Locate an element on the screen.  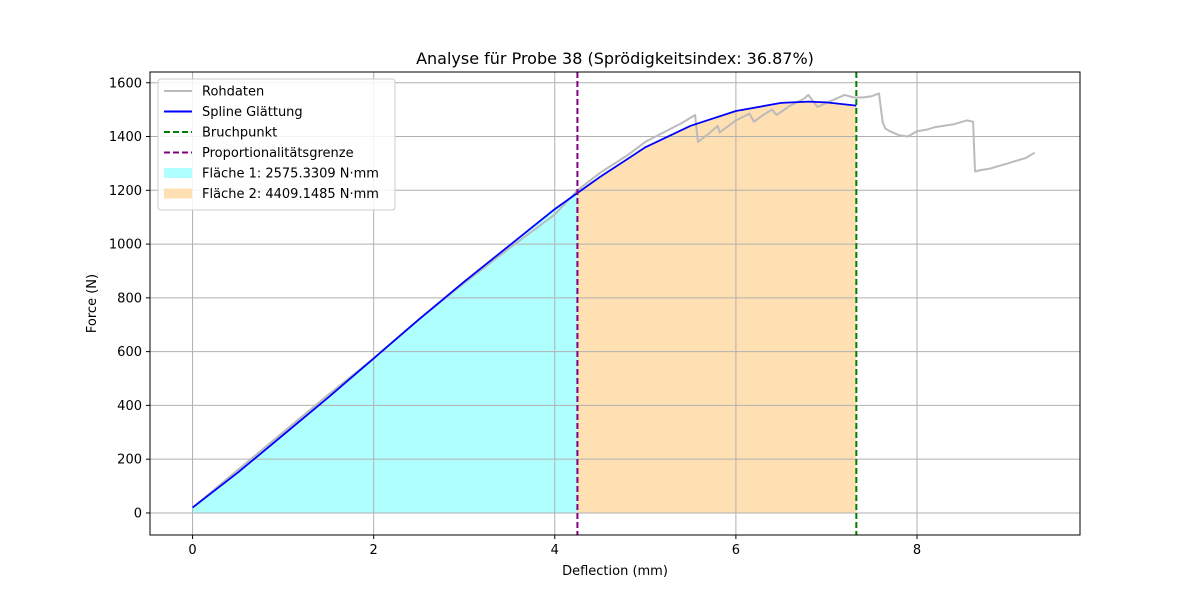
x-tick-label: 0 is located at coordinates (192, 550).